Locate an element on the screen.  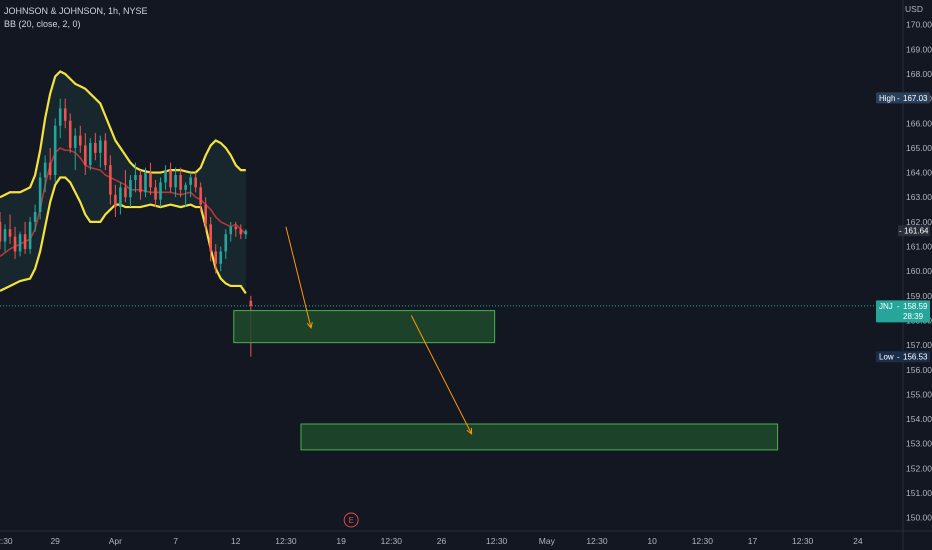
high-price-tag-dash: - is located at coordinates (898, 98).